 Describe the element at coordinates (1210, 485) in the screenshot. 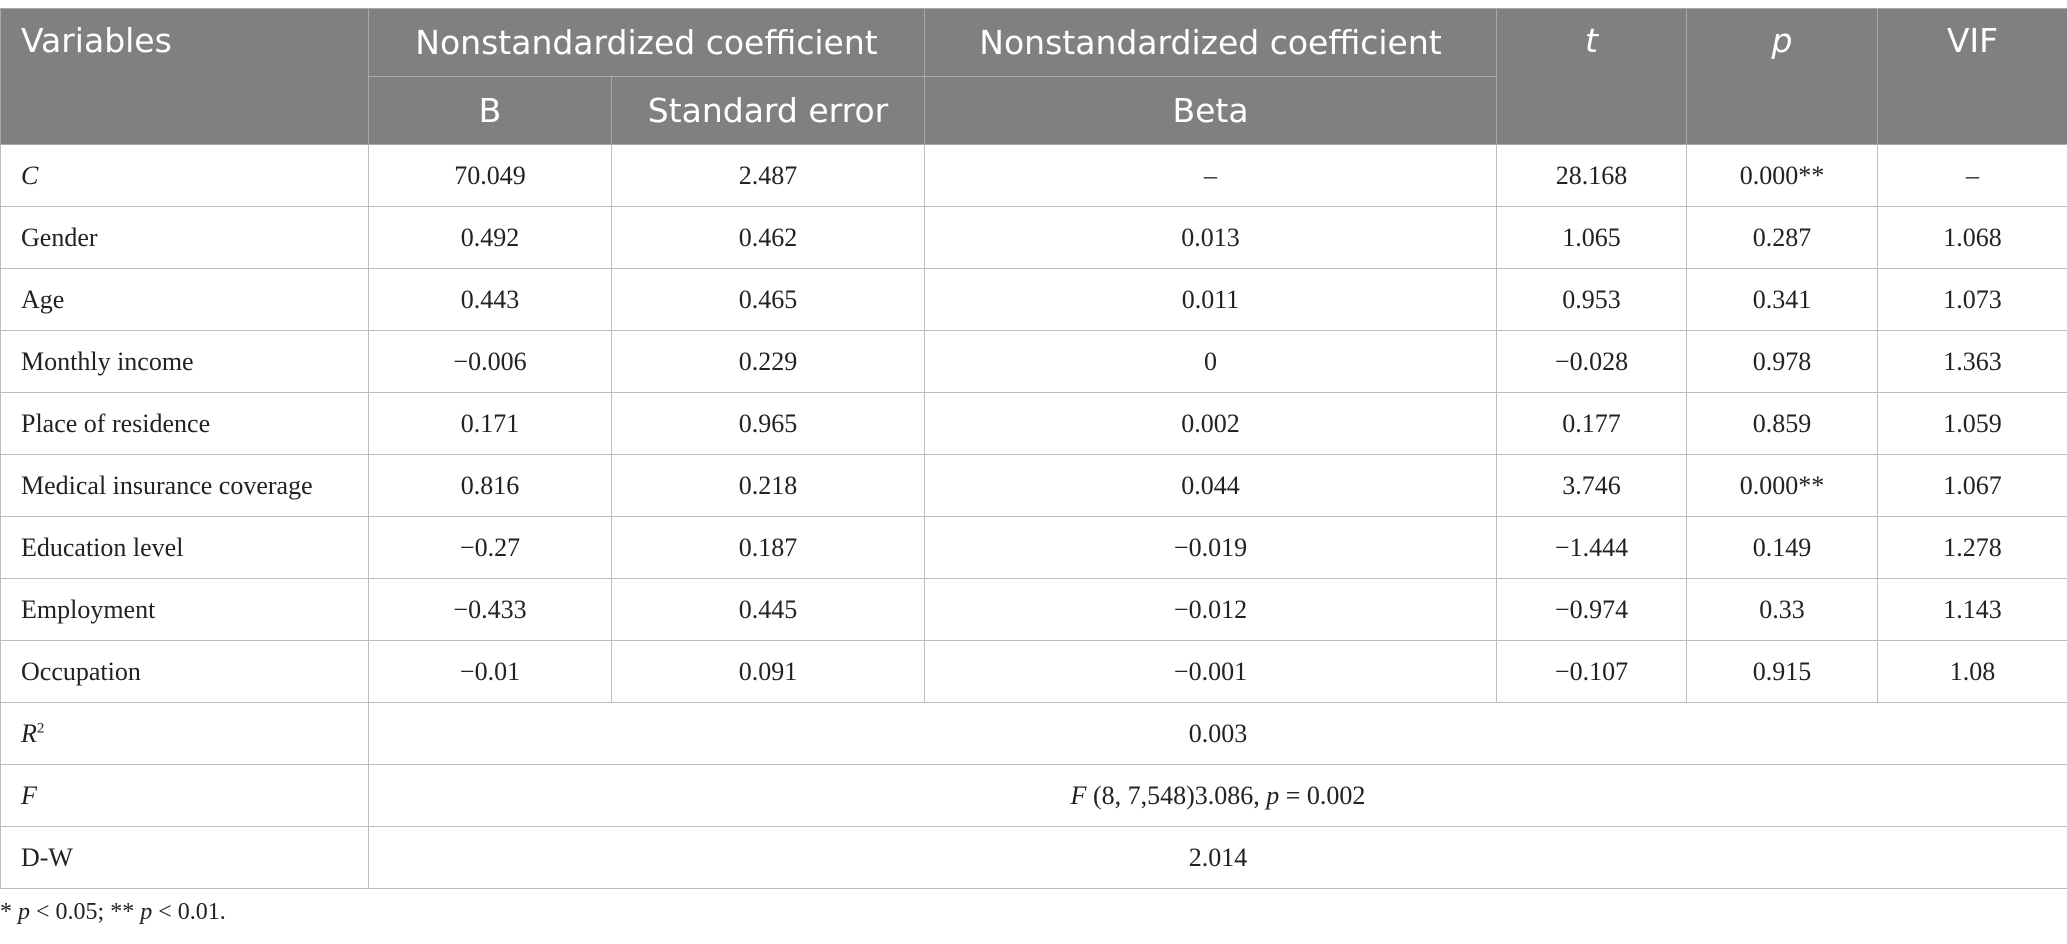

I see `cell-beta: 0.044` at that location.